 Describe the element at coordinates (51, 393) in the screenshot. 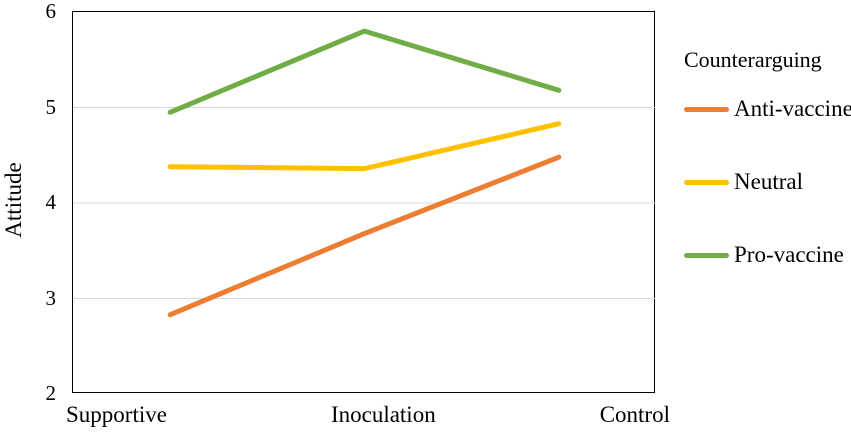

I see `y-tick-label-2: 2` at that location.